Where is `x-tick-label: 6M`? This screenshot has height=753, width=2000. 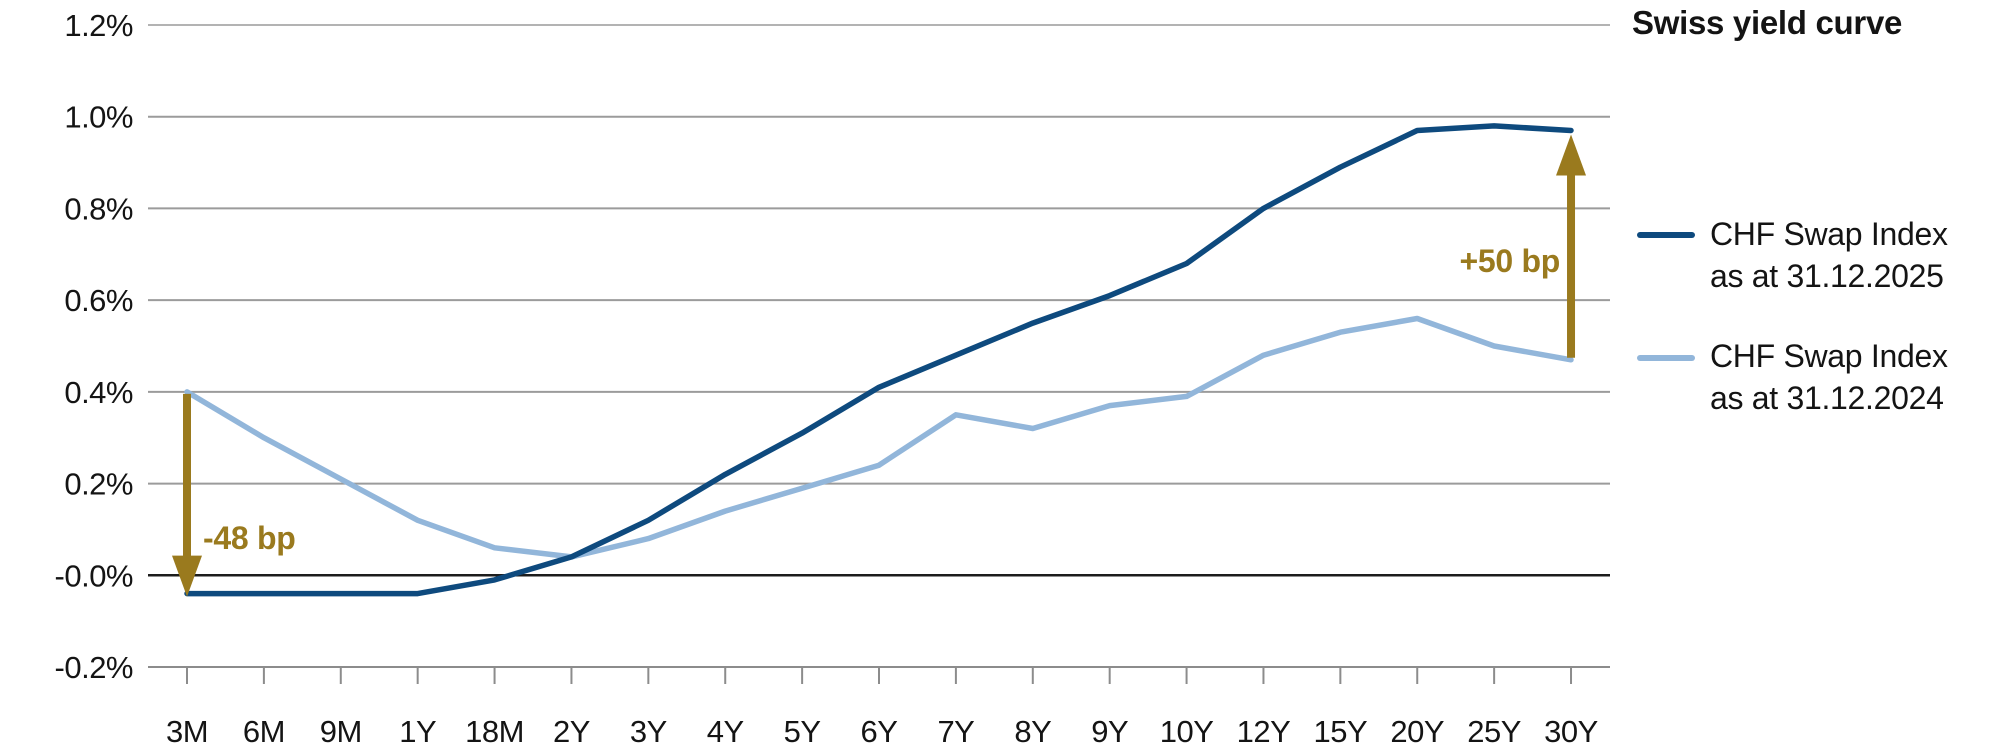
x-tick-label: 6M is located at coordinates (264, 731).